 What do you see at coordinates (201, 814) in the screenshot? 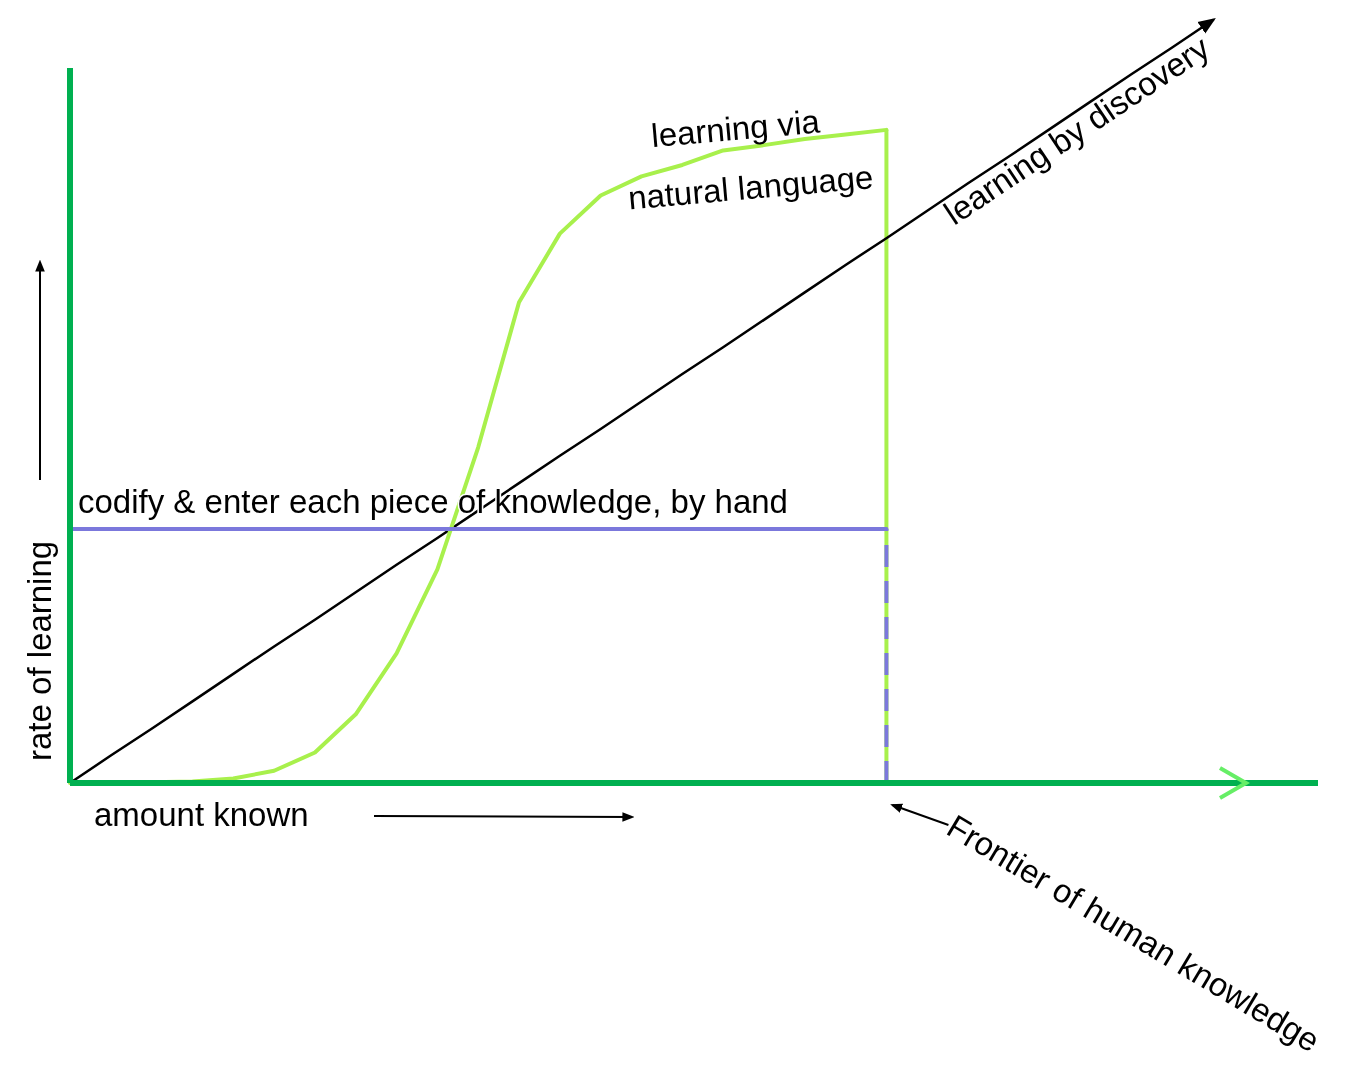
I see `x-axis-title: amount known` at bounding box center [201, 814].